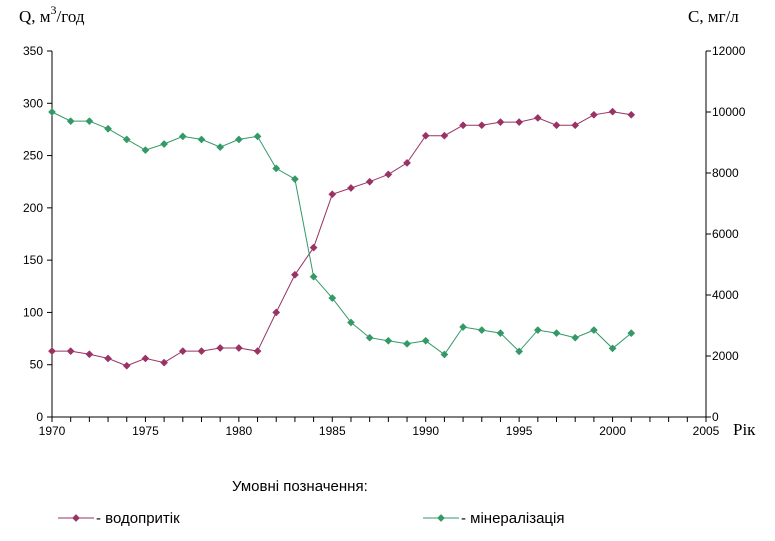  What do you see at coordinates (239, 431) in the screenshot?
I see `x-tick-label: 1980` at bounding box center [239, 431].